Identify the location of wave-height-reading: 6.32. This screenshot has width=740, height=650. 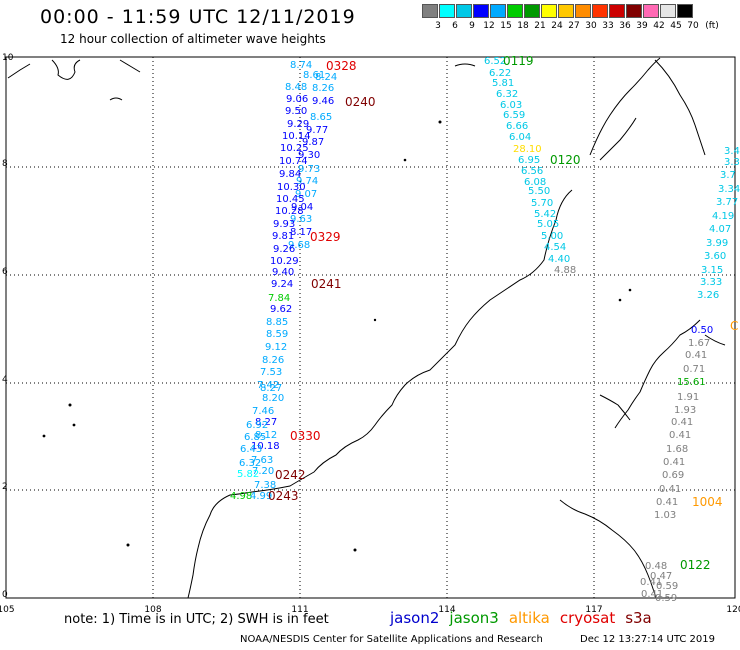
(250, 463).